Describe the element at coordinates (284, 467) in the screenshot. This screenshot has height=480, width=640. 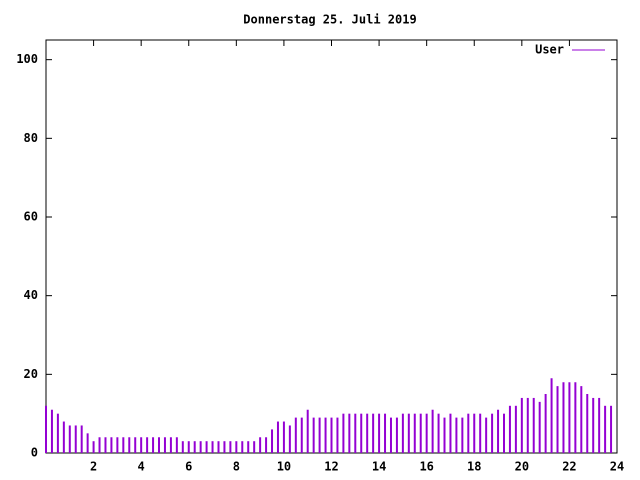
I see `x-tick-label: 10` at that location.